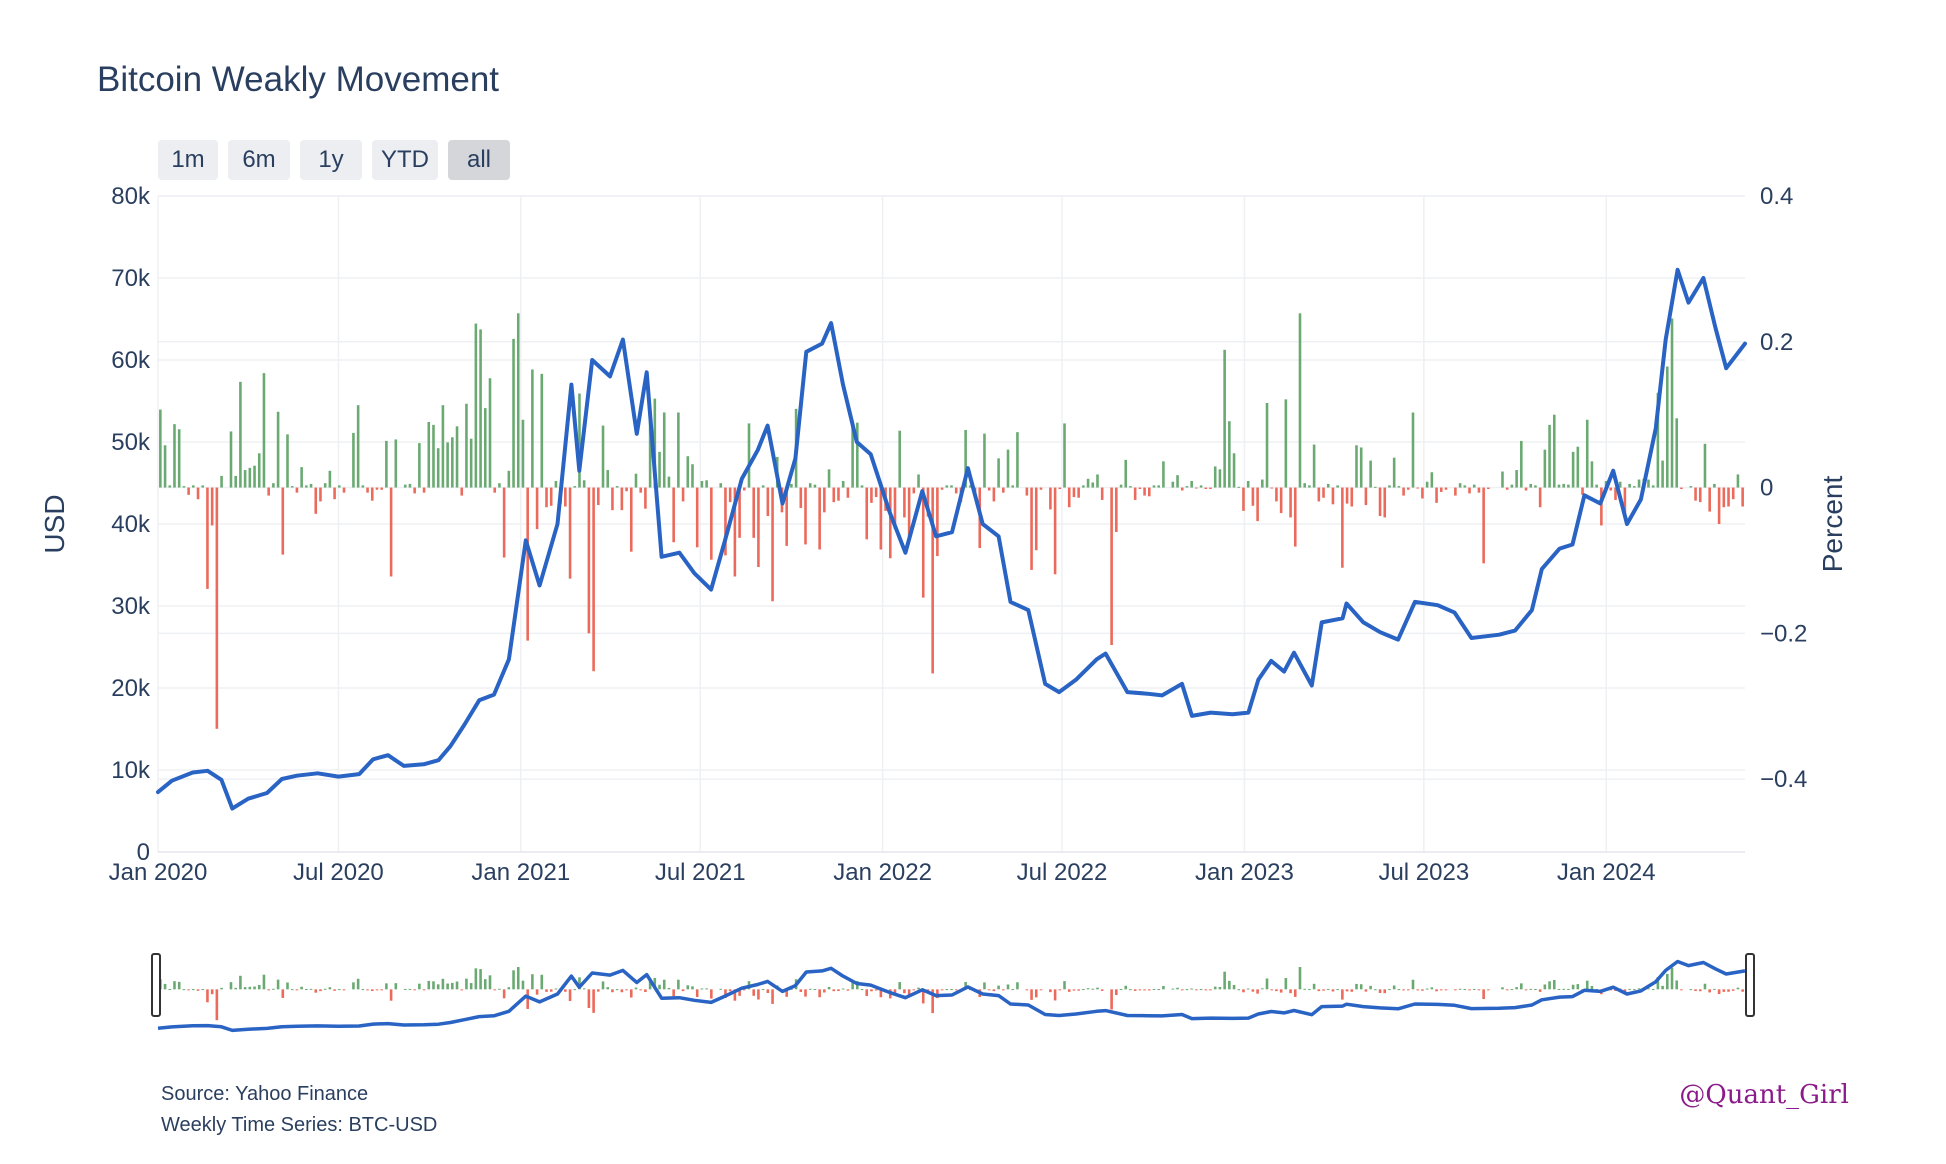  Describe the element at coordinates (479, 160) in the screenshot. I see `range-button-all: all` at that location.